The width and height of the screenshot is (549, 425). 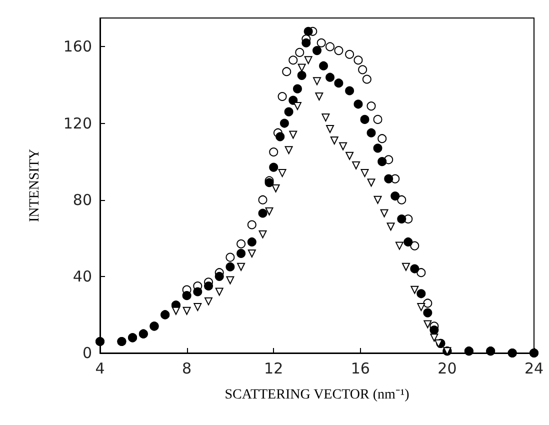 I want to click on x-tick-label: 20, so click(x=447, y=369).